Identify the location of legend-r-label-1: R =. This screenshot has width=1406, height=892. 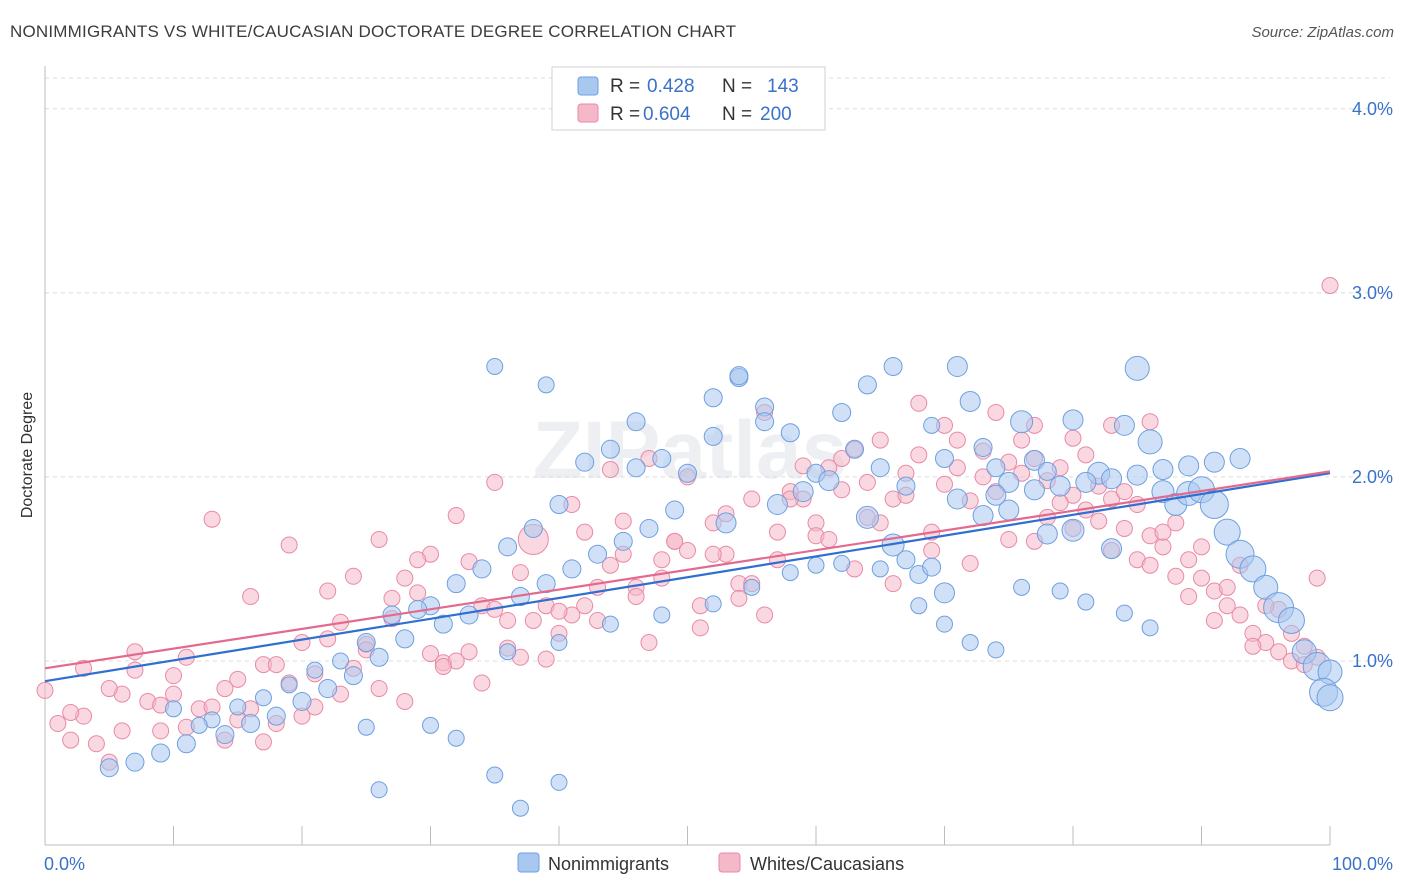
(625, 86).